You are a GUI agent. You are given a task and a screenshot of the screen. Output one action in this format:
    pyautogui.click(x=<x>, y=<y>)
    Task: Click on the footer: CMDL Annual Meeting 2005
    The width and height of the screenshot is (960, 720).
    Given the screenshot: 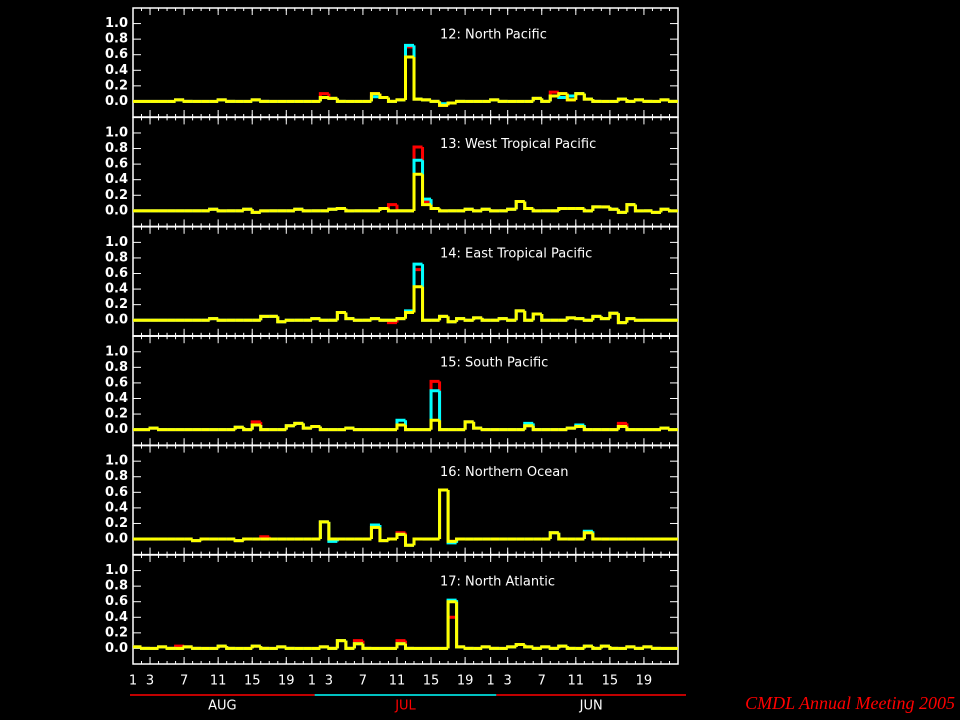 What is the action you would take?
    pyautogui.click(x=850, y=703)
    